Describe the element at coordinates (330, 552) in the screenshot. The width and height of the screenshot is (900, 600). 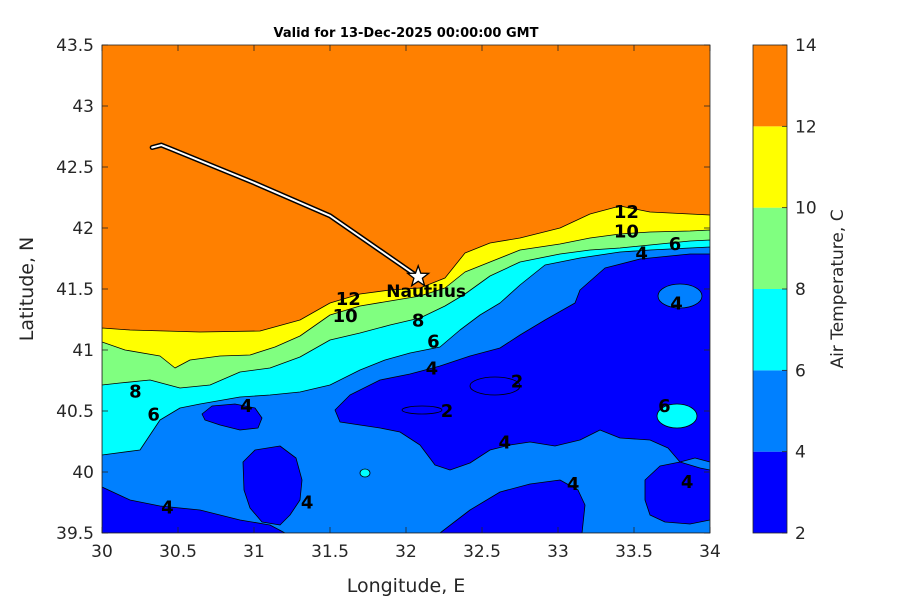
I see `x-tick-label: 31.5` at that location.